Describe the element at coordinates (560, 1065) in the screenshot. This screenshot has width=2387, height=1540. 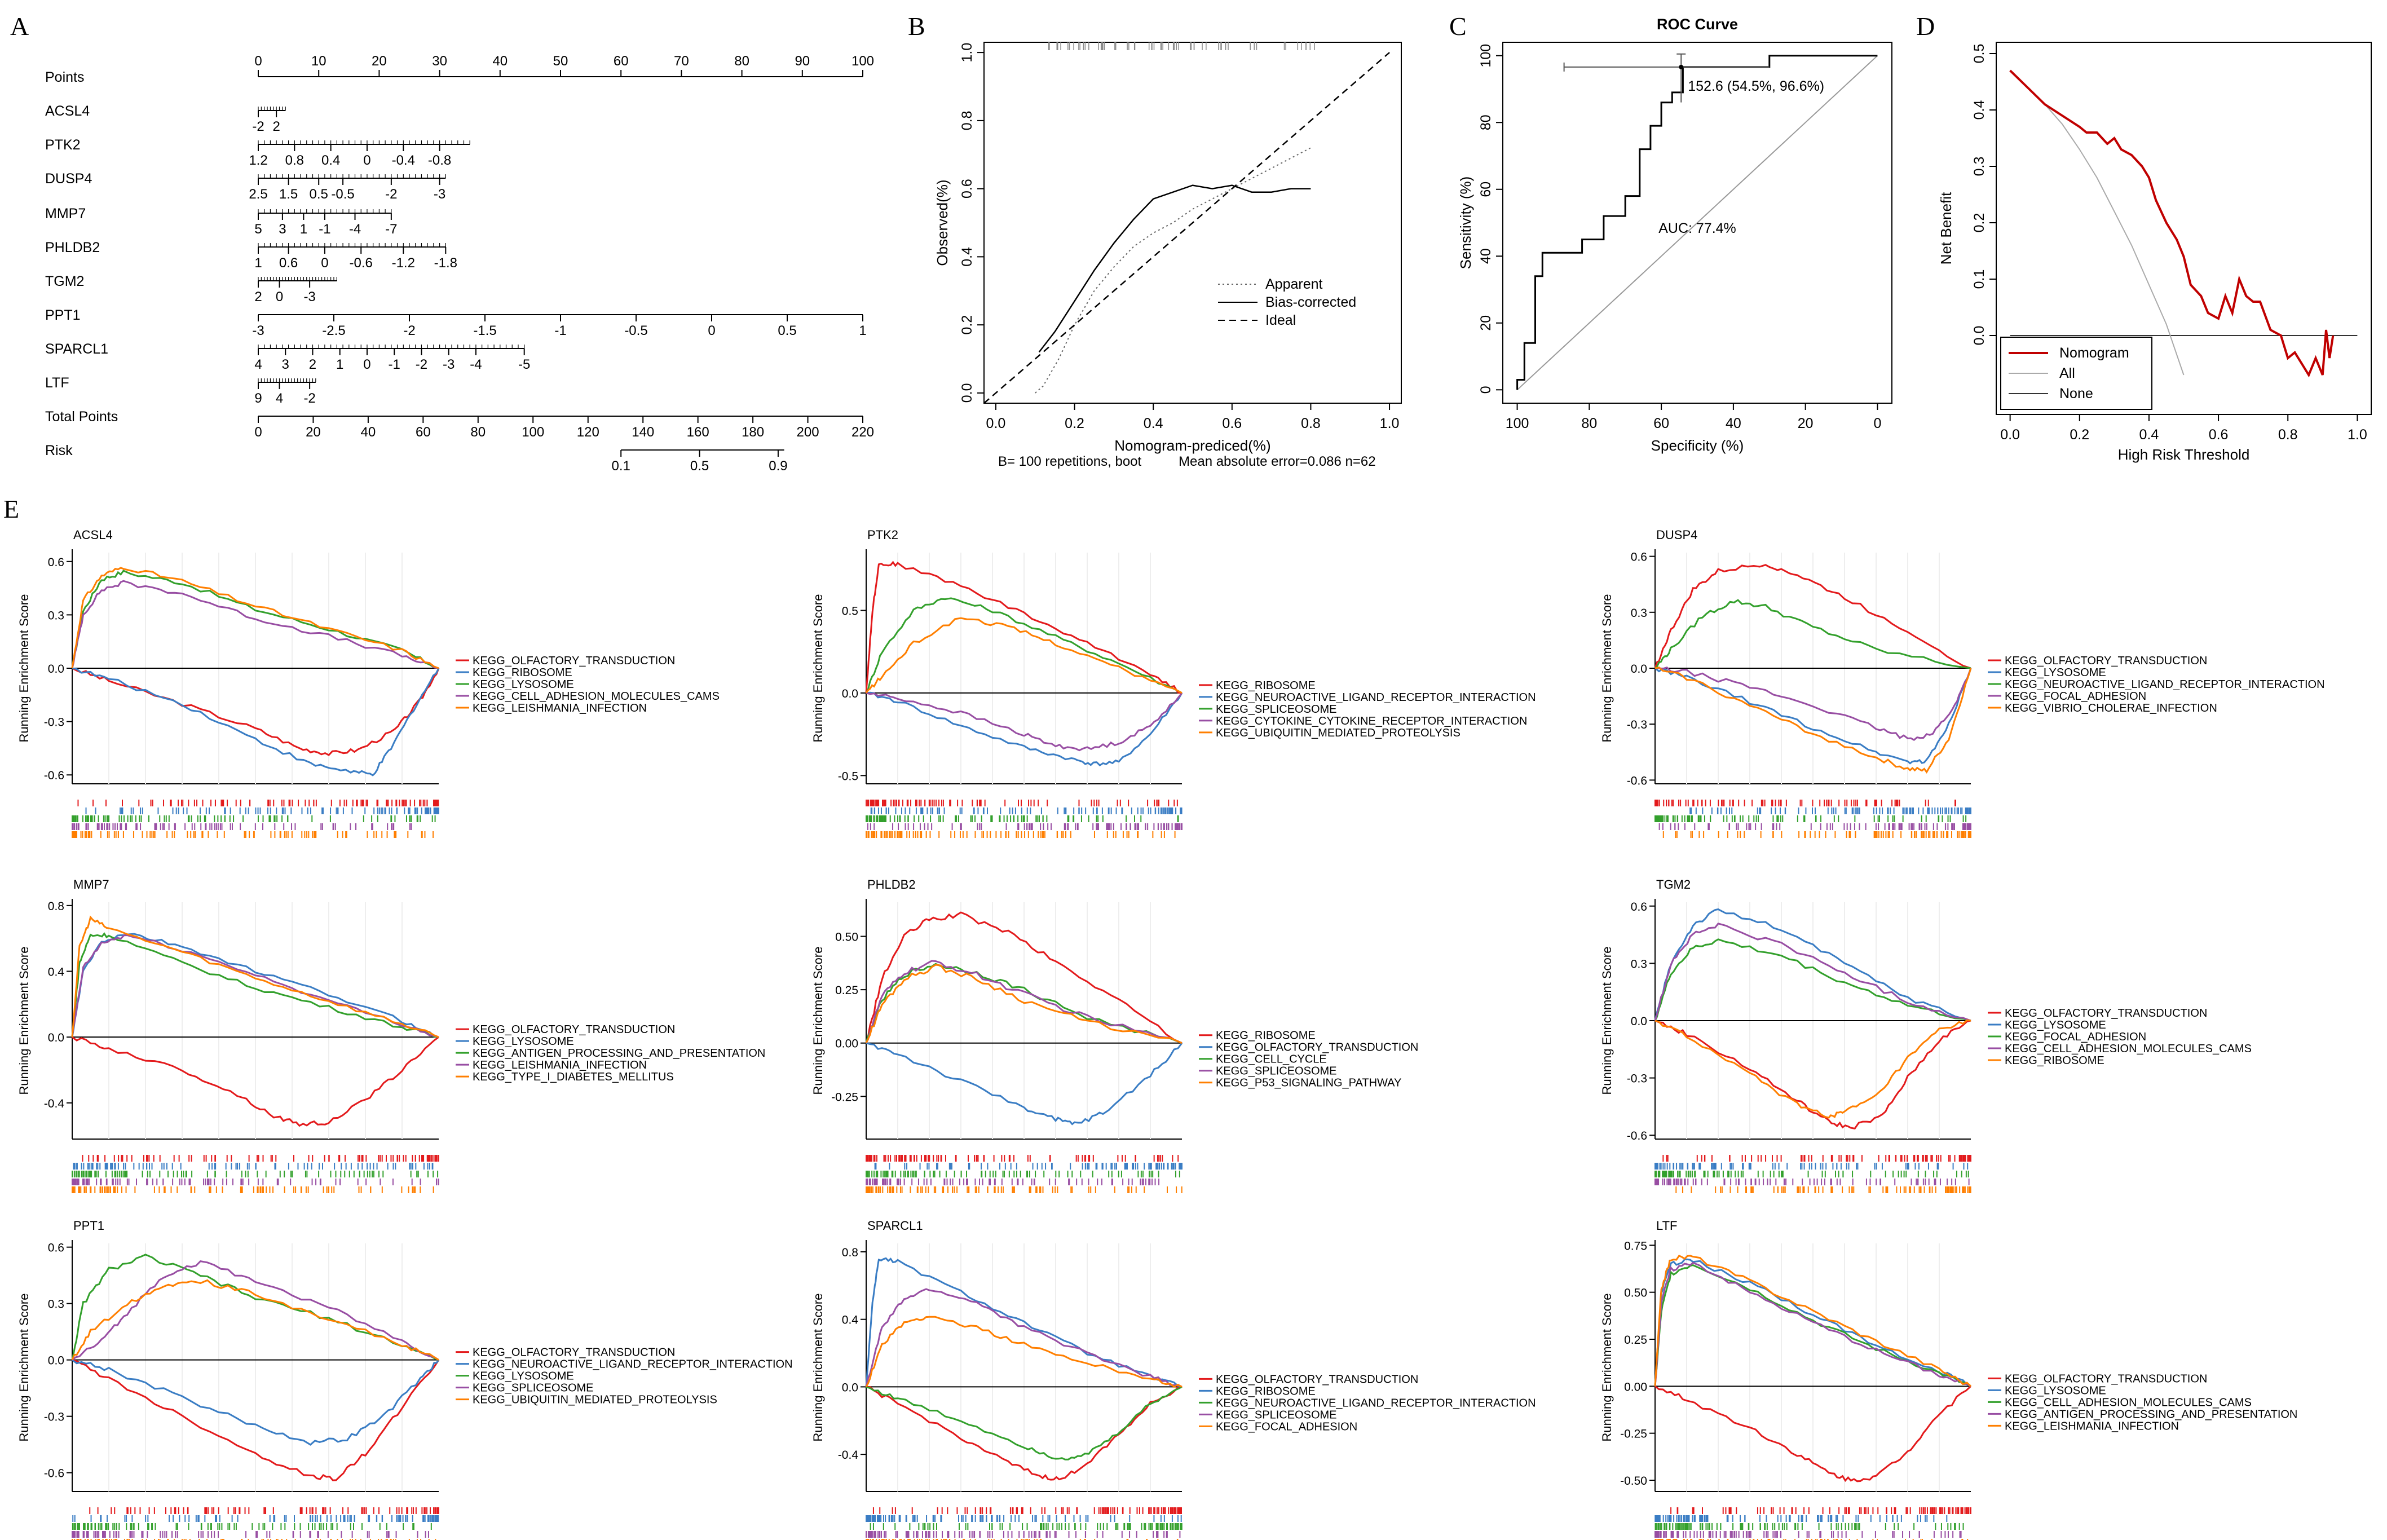
I see `legend-label-kegg-leishmania-infection: KEGG_LEISHMANIA_INFECTION` at that location.